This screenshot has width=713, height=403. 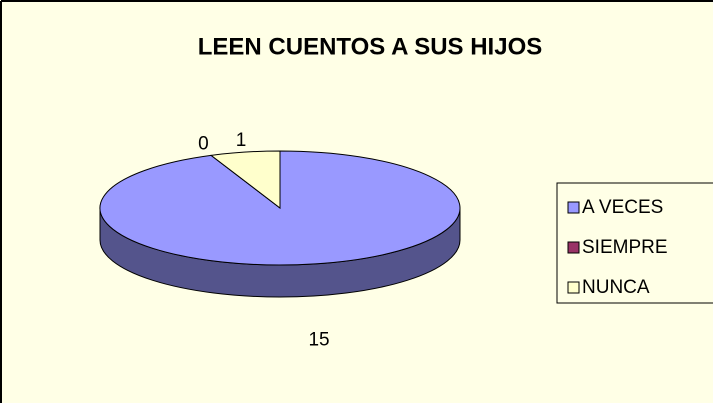 I want to click on legend-label: NUNCA, so click(x=616, y=287).